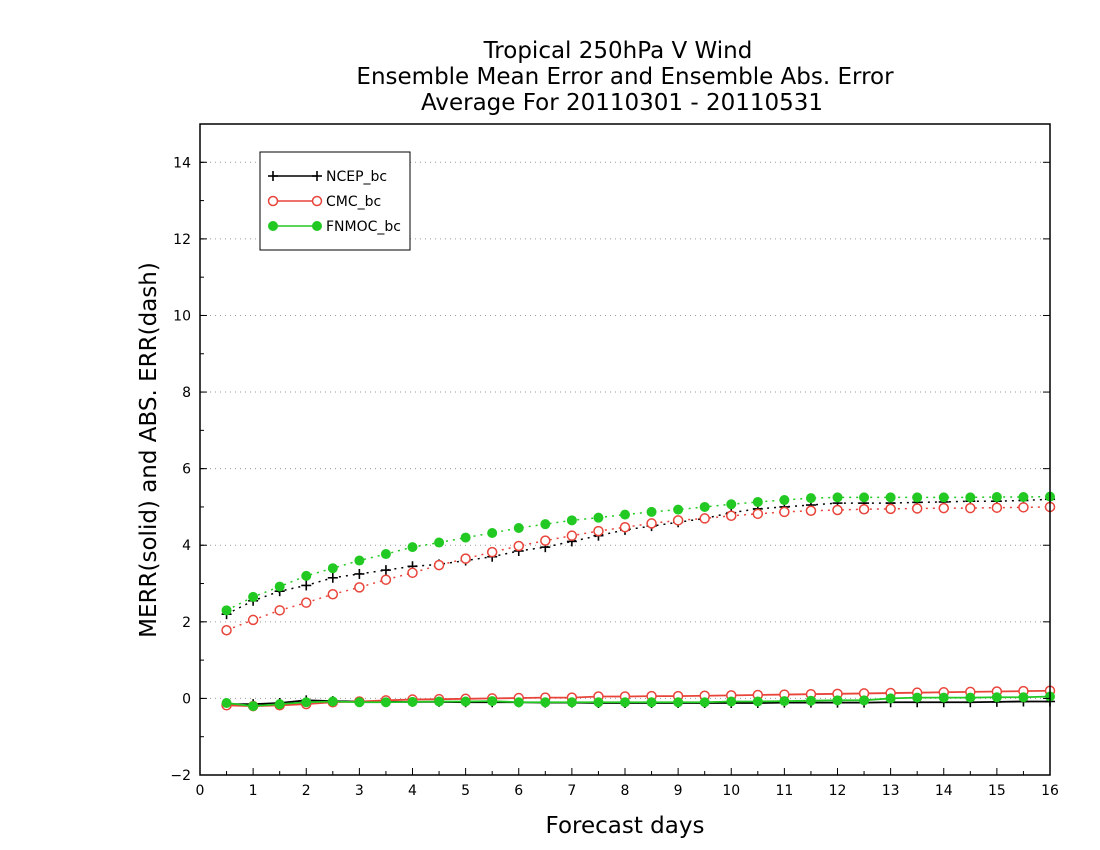  What do you see at coordinates (359, 791) in the screenshot?
I see `x-tick-label: 3` at bounding box center [359, 791].